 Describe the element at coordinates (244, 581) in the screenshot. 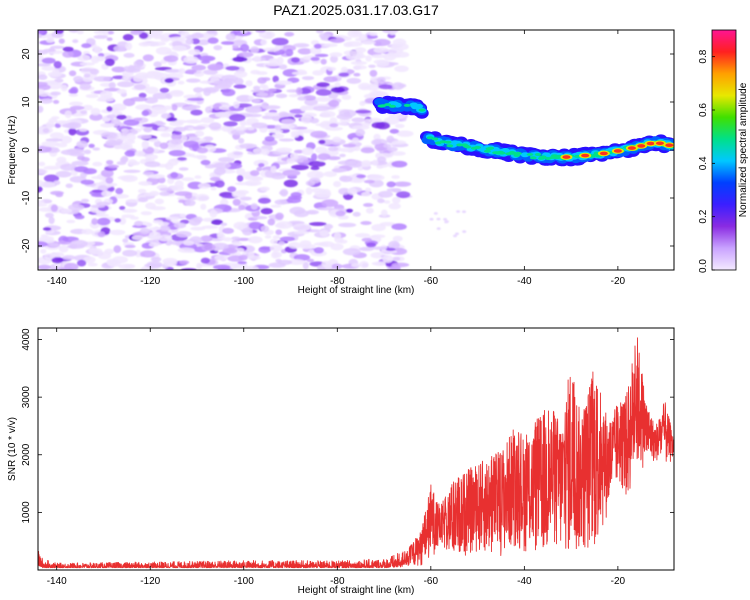

I see `snr-x-tick-label: -100` at that location.